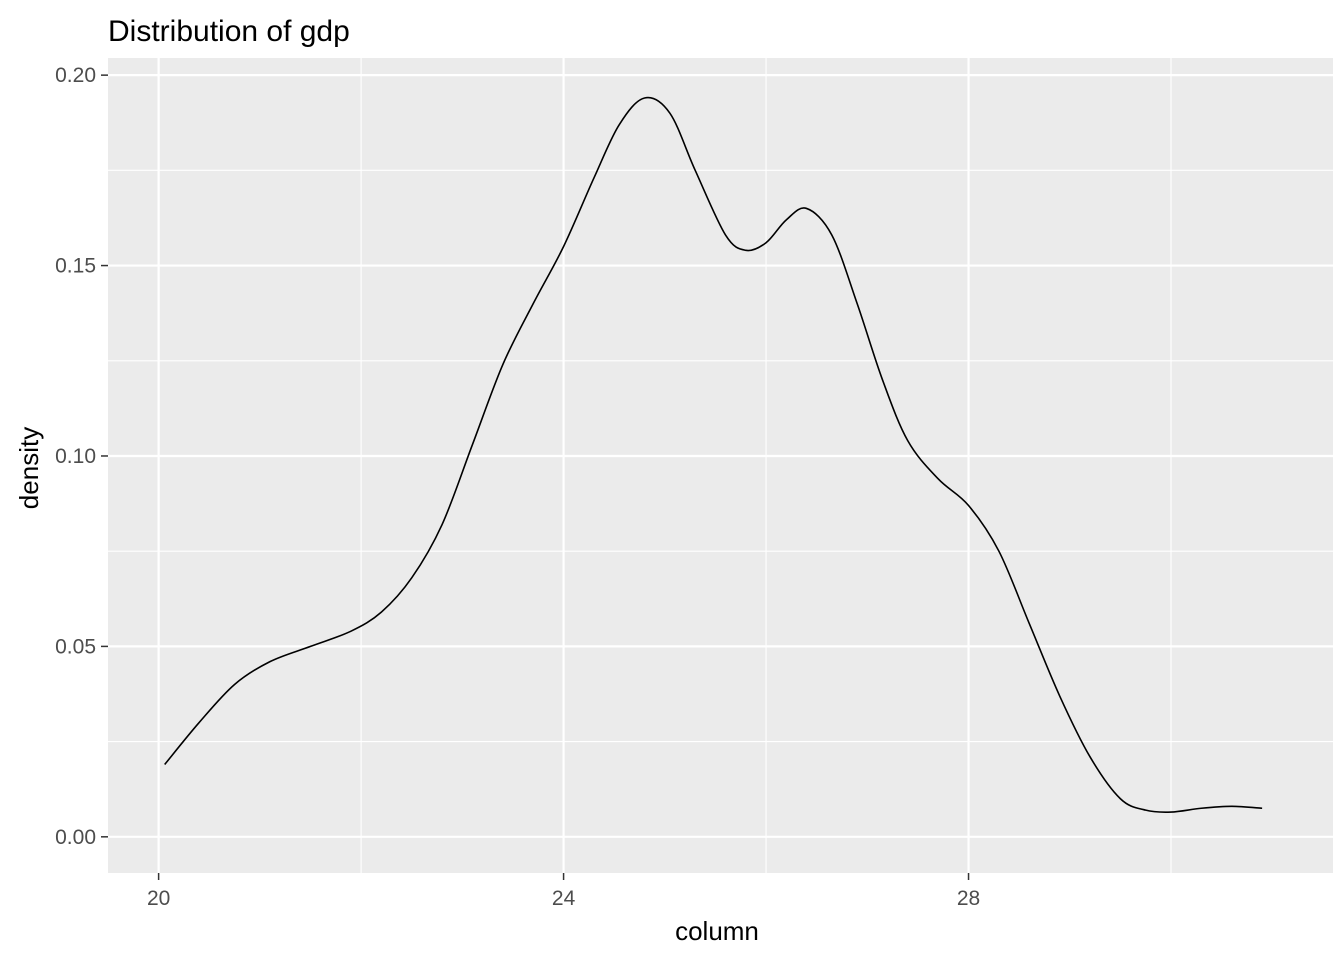  What do you see at coordinates (75, 266) in the screenshot?
I see `y-tick-label: 0.15` at bounding box center [75, 266].